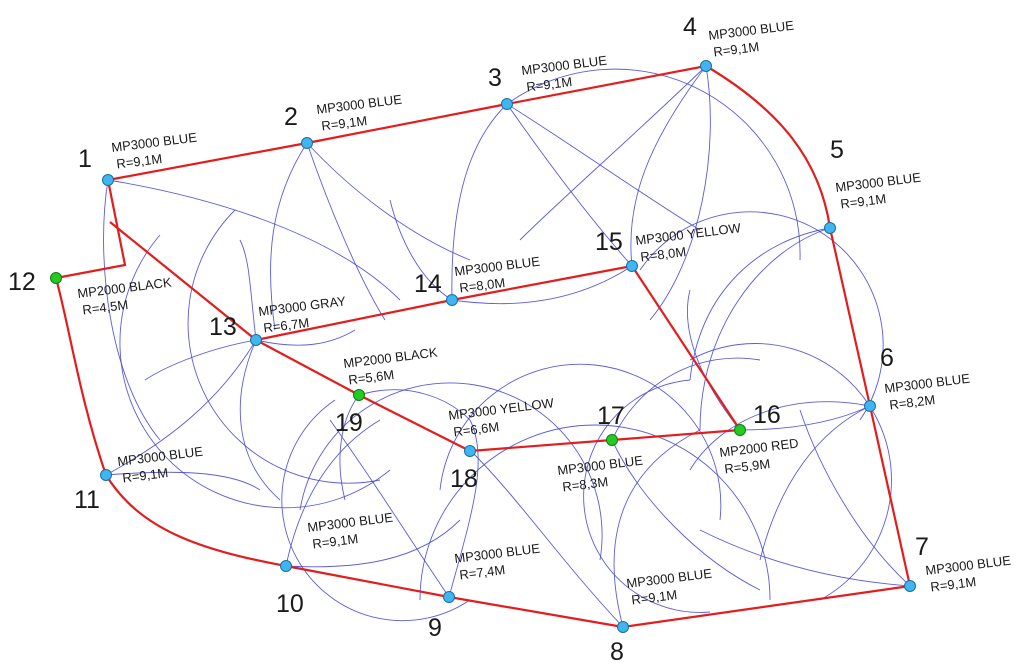 The height and width of the screenshot is (664, 1031). What do you see at coordinates (435, 628) in the screenshot?
I see `sprinkler-number-9: 9` at bounding box center [435, 628].